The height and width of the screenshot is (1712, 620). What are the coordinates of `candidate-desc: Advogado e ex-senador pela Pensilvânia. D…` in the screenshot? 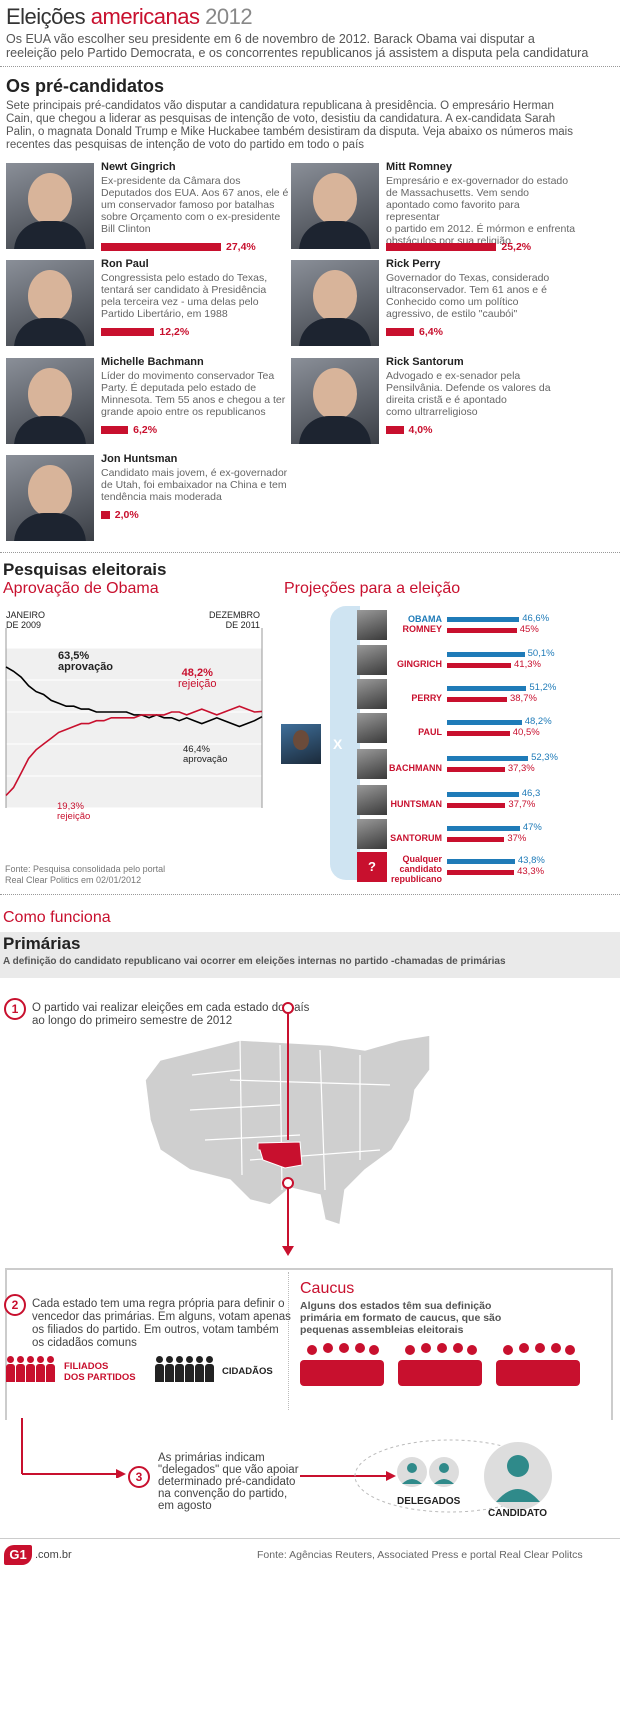 It's located at (468, 394).